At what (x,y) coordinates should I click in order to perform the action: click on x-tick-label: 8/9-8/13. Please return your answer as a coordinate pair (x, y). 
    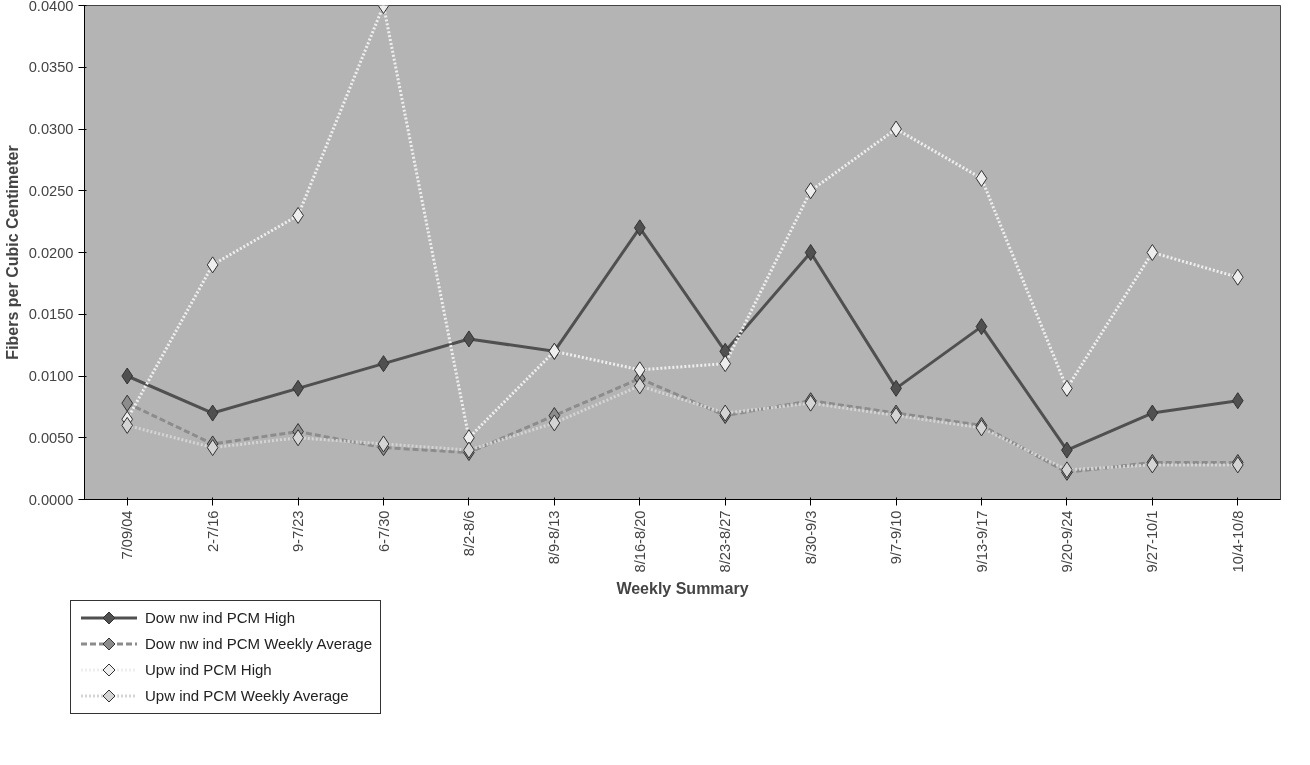
    Looking at the image, I should click on (554, 537).